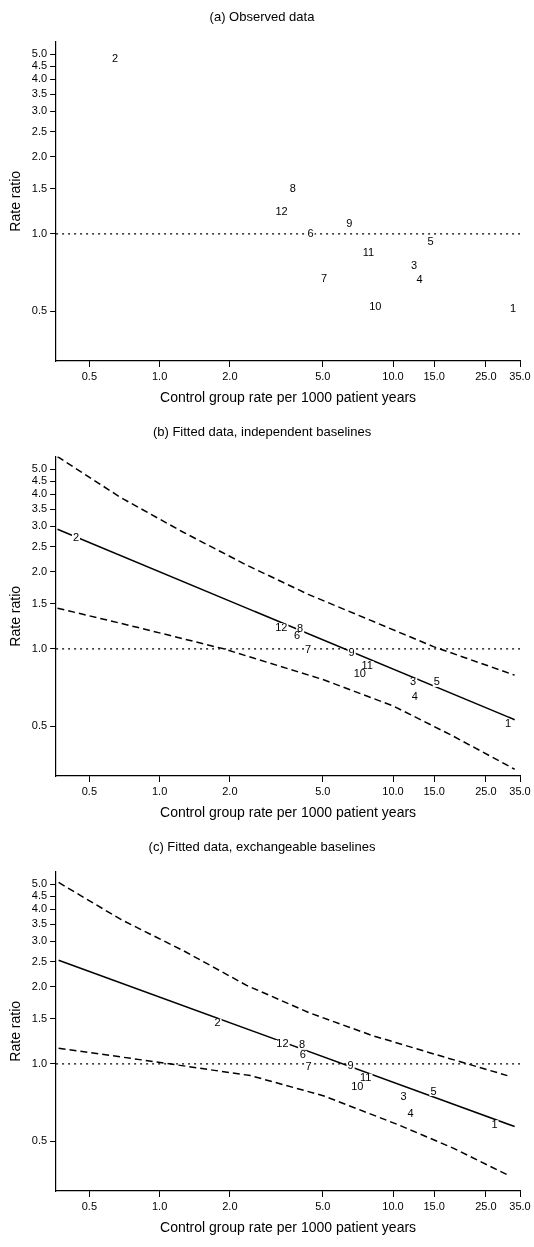  Describe the element at coordinates (262, 847) in the screenshot. I see `chart-title: (c) Fitted data, exchangeable baselines` at that location.